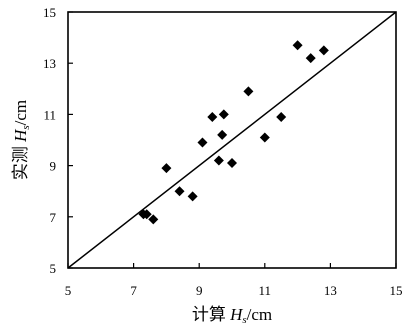  What do you see at coordinates (211, 314) in the screenshot?
I see `x-axis-label-prefix: 计算` at bounding box center [211, 314].